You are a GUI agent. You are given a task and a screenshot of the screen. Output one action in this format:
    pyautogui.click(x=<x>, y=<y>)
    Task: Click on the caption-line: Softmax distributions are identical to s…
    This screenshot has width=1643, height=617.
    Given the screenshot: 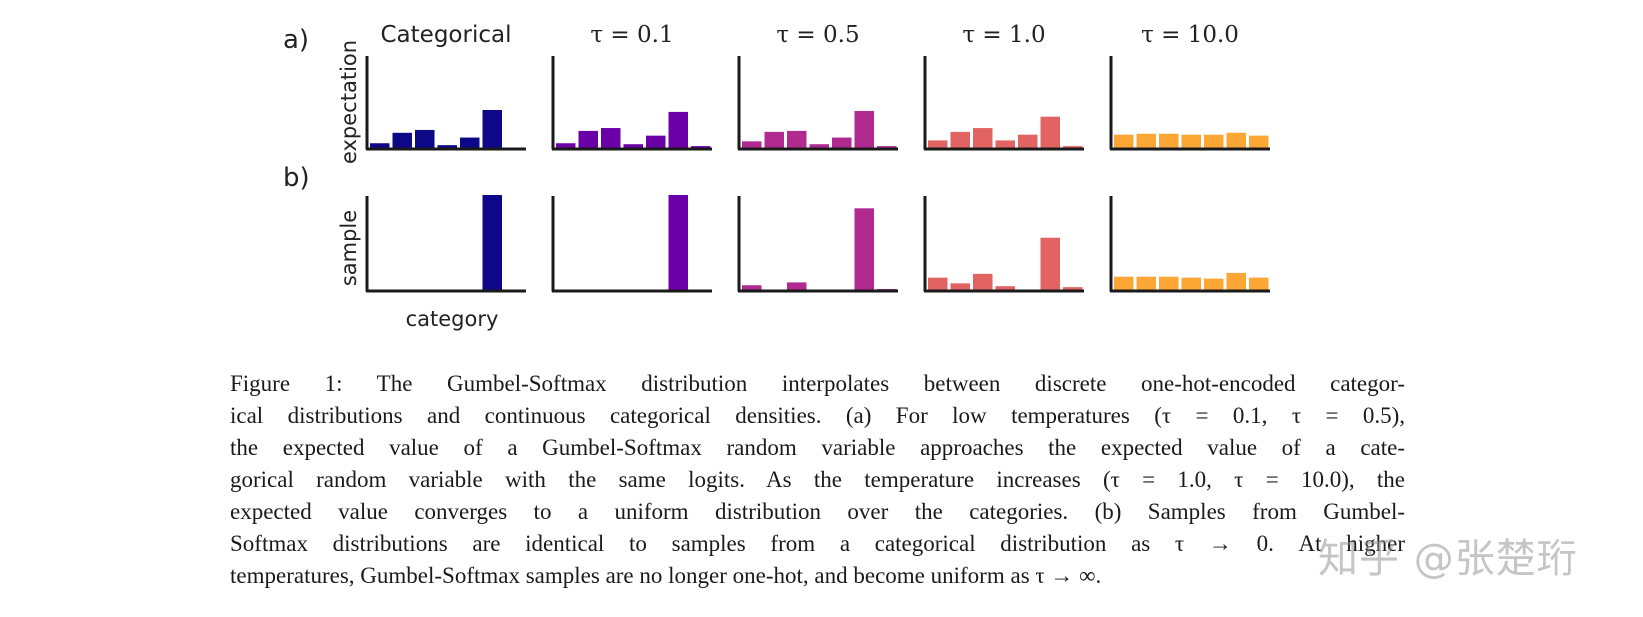 What is the action you would take?
    pyautogui.click(x=817, y=543)
    